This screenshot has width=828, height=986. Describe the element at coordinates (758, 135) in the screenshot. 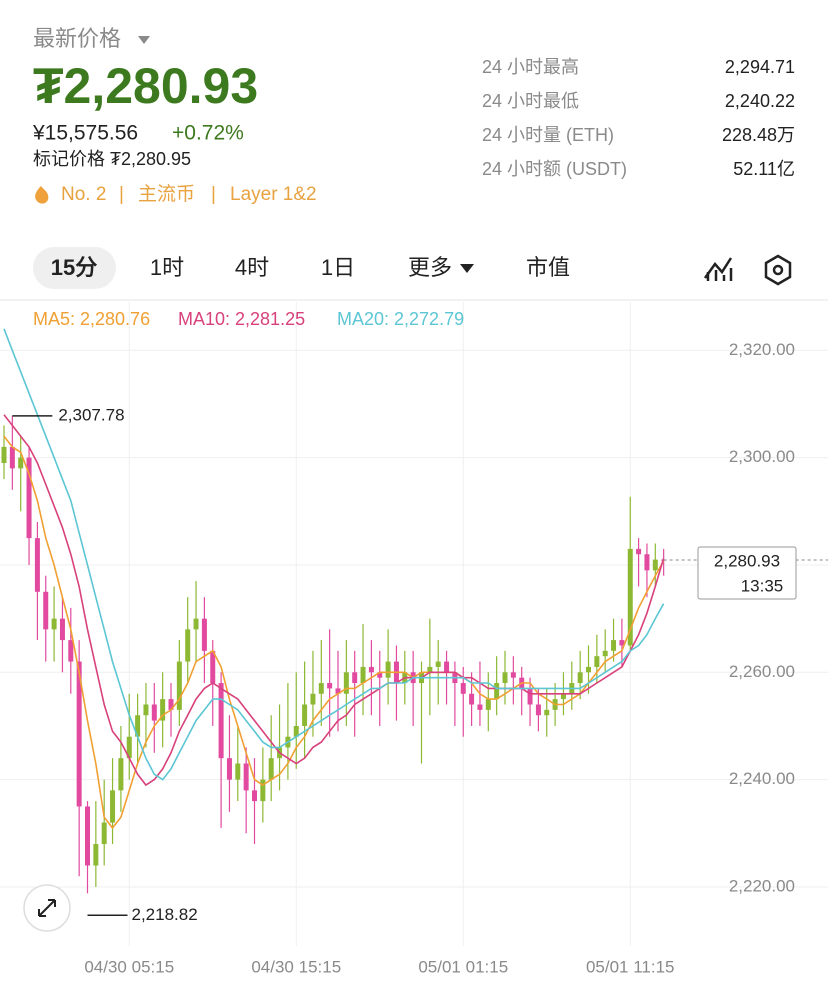

I see `stat-value: 228.48万` at that location.